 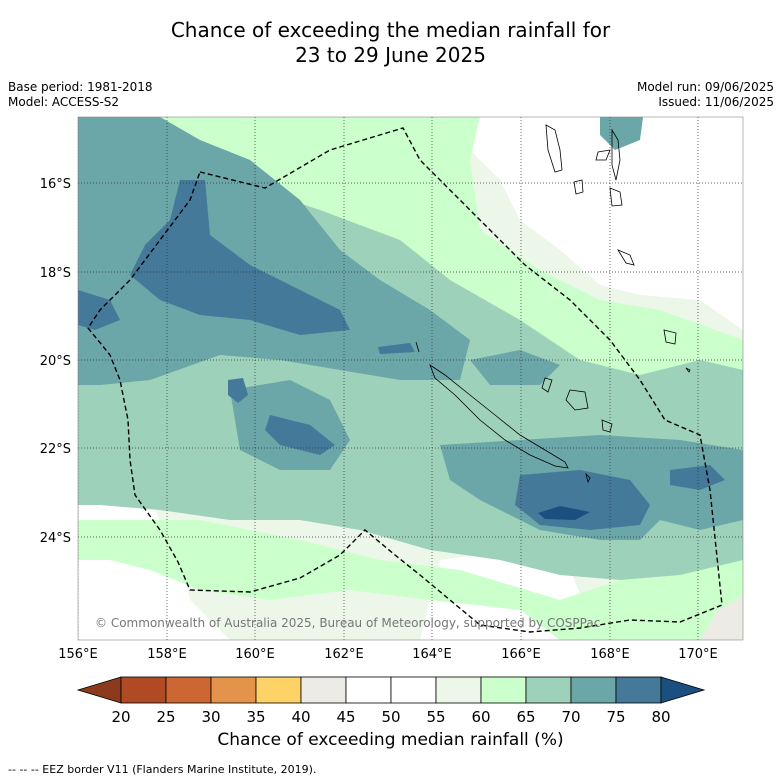 What do you see at coordinates (521, 654) in the screenshot?
I see `lon-label: 166°E` at bounding box center [521, 654].